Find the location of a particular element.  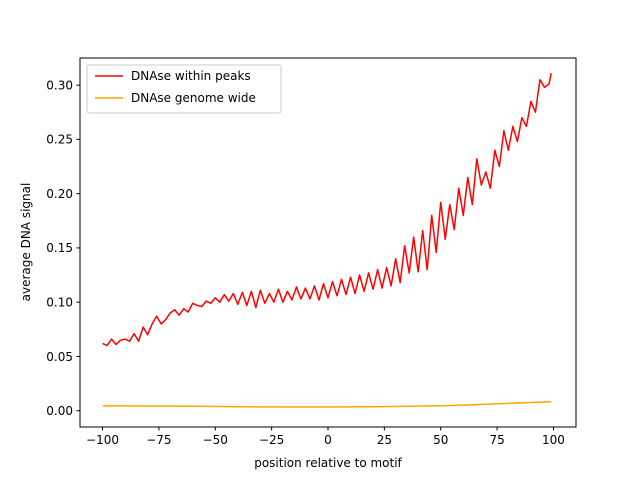

x-tick-label: 75 is located at coordinates (496, 440).